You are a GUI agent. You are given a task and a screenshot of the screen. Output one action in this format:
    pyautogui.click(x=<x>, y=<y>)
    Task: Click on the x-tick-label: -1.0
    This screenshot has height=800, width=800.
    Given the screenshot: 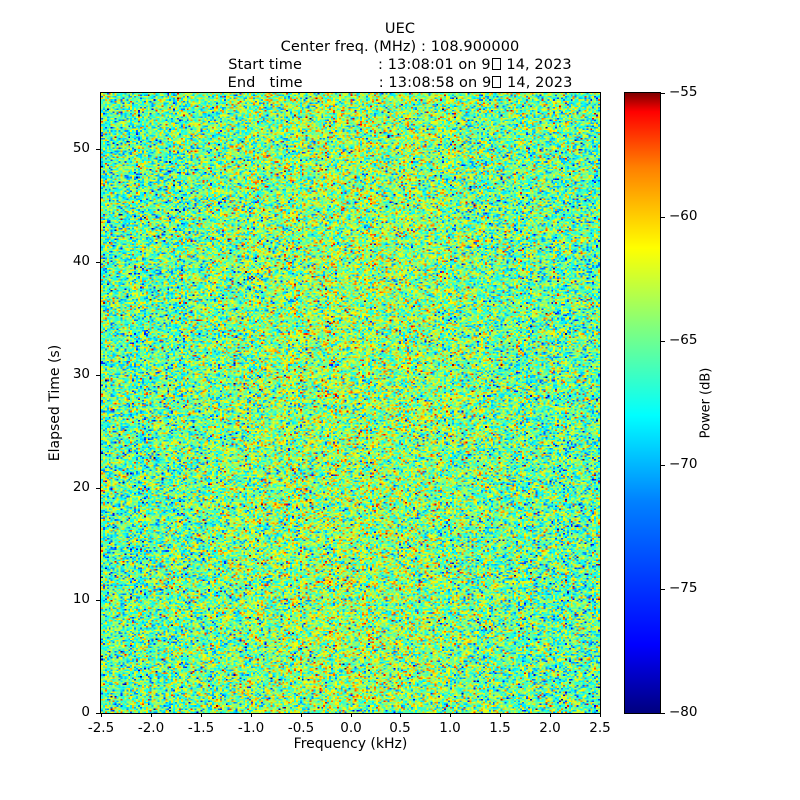 What is the action you would take?
    pyautogui.click(x=251, y=728)
    